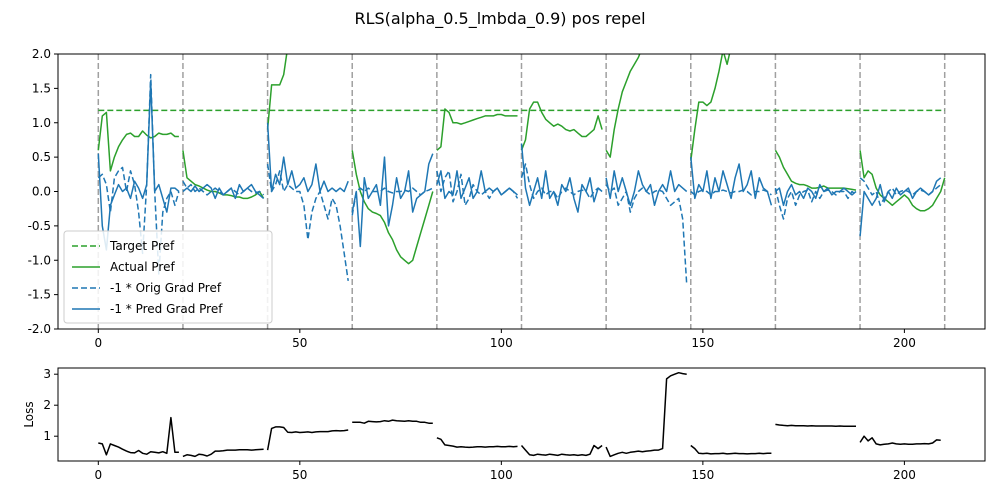 The image size is (1000, 500). I want to click on 1-pred-grad-pref-line-segment-8, so click(731, 181).